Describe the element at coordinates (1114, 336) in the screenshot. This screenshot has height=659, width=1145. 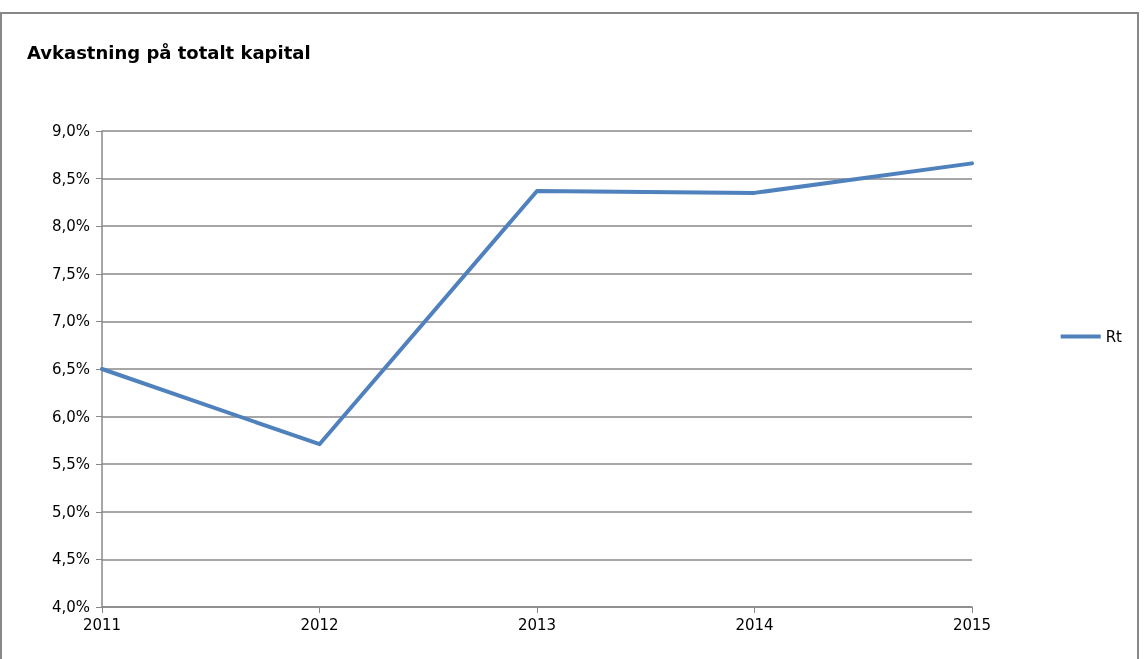
I see `legend-label: Rt` at that location.